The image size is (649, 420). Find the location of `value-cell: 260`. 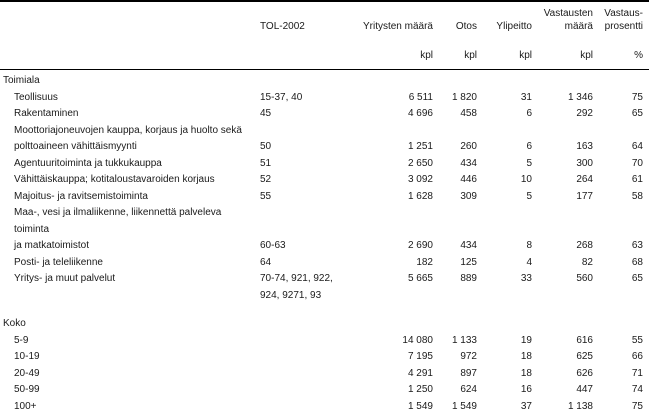

value-cell: 260 is located at coordinates (468, 146).